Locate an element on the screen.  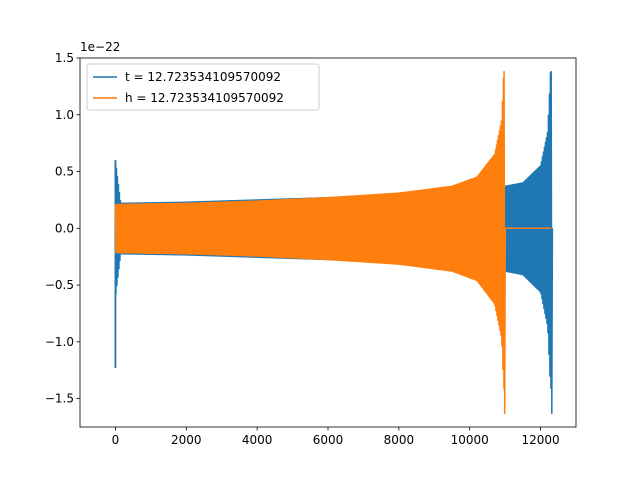
x-tick-label: 4000 is located at coordinates (257, 440).